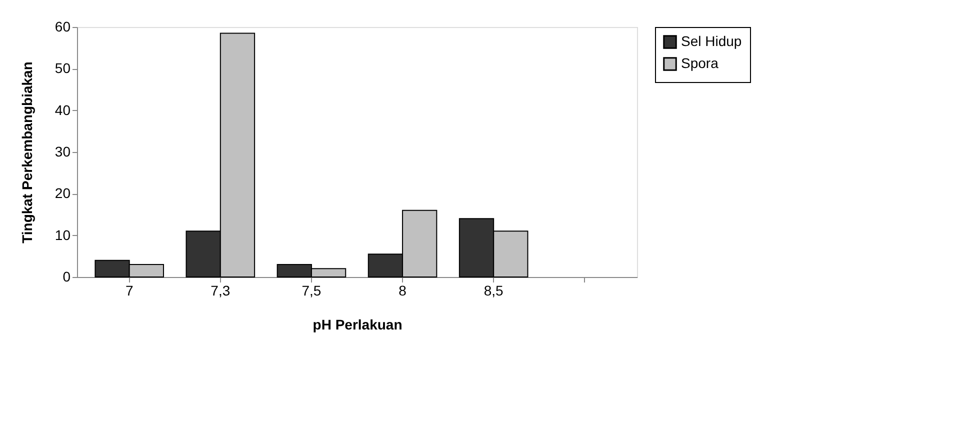 The width and height of the screenshot is (961, 442). Describe the element at coordinates (357, 324) in the screenshot. I see `x-axis-title: pH Perlakuan` at that location.